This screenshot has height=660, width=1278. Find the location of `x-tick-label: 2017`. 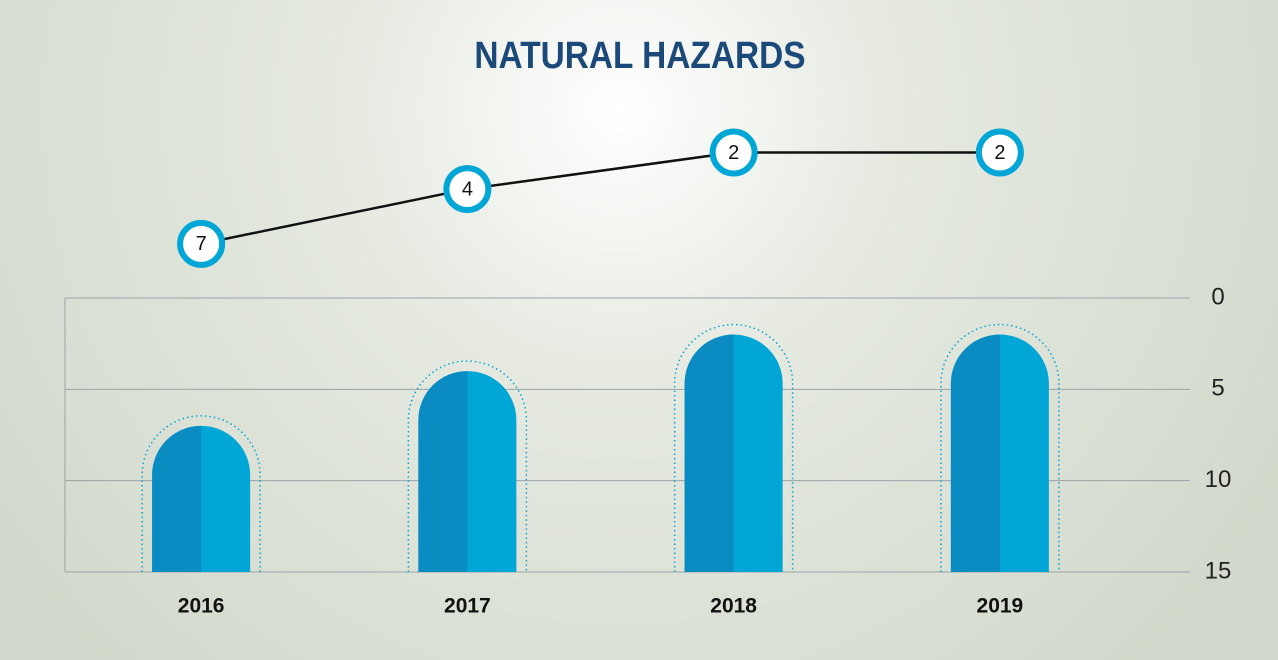

x-tick-label: 2017 is located at coordinates (467, 606).